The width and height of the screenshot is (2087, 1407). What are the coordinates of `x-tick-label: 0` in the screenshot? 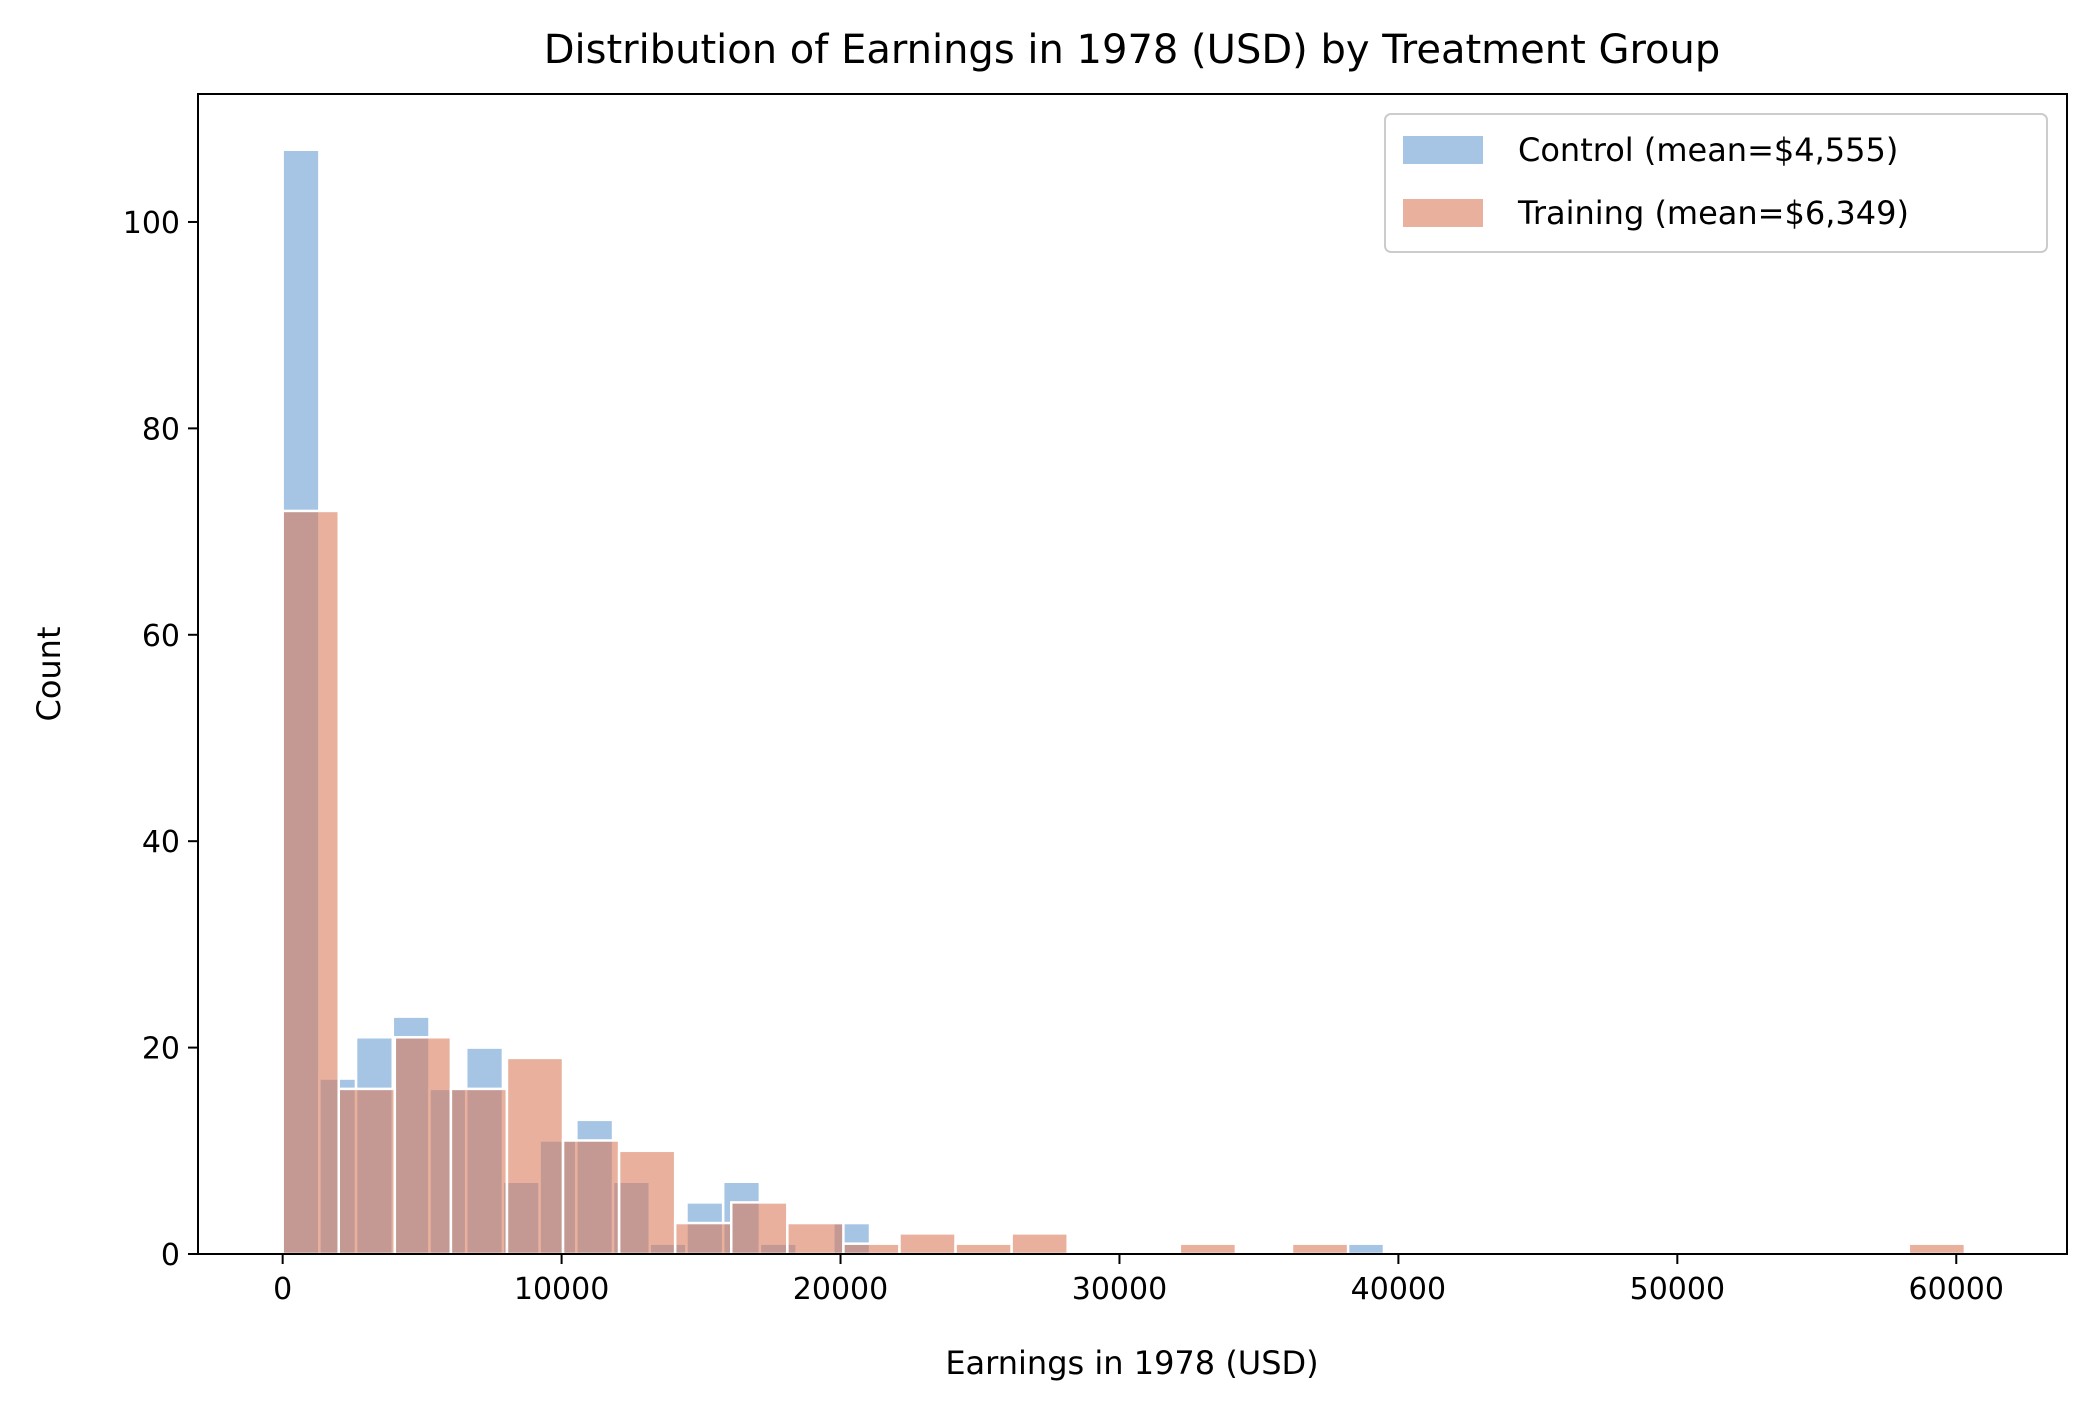 It's located at (282, 1289).